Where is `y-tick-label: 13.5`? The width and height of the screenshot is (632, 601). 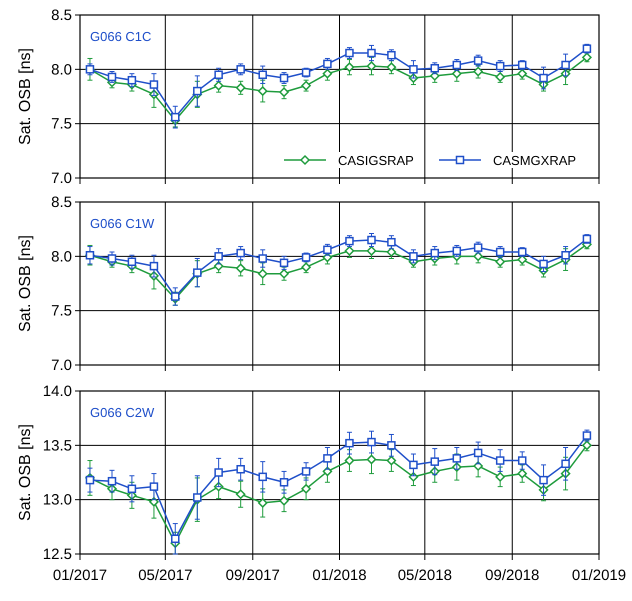
y-tick-label: 13.5 is located at coordinates (57, 445).